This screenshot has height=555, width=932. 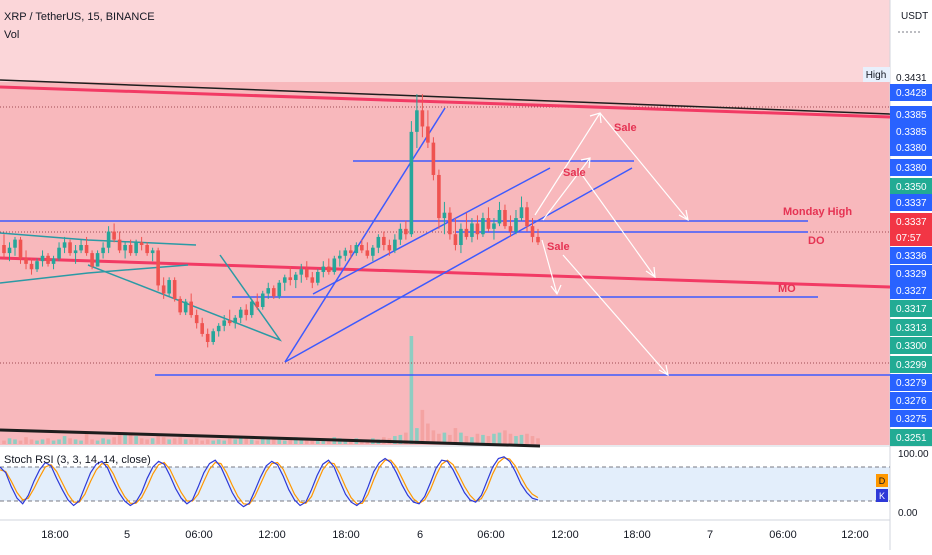 I want to click on stoch-band-fill, so click(x=445, y=484).